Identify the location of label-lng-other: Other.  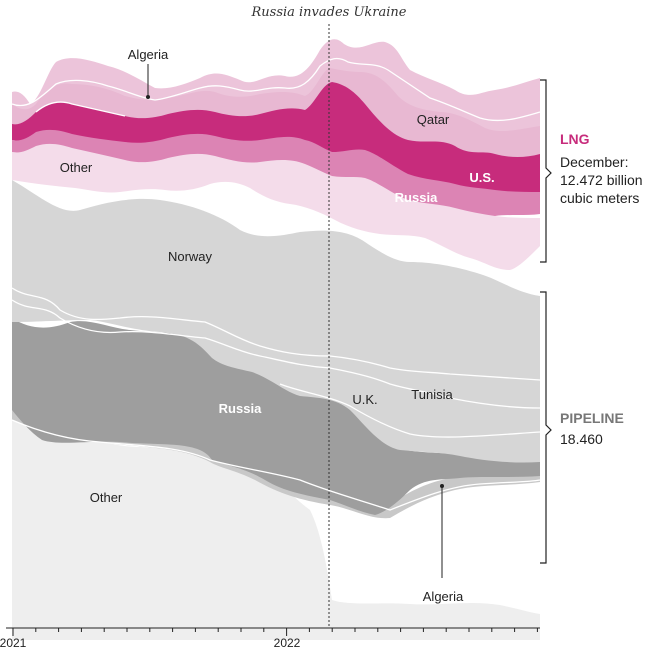
(76, 167).